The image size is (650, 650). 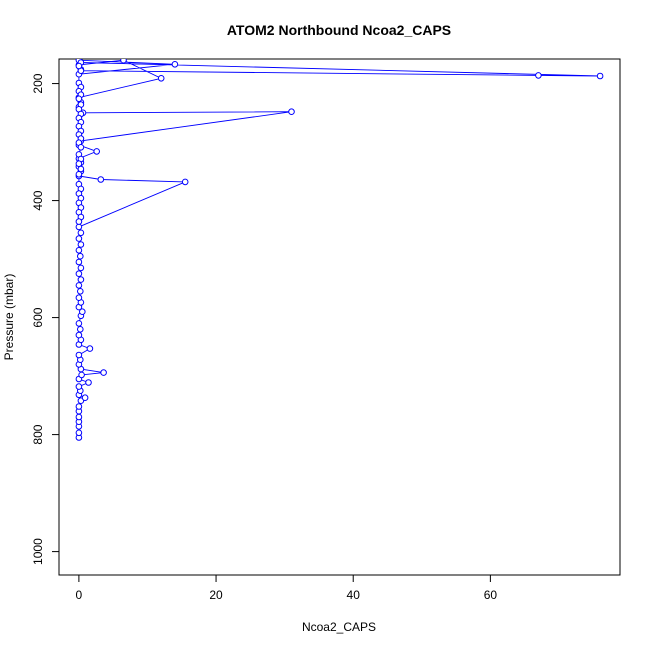 I want to click on y-tick-label: 600, so click(x=38, y=317).